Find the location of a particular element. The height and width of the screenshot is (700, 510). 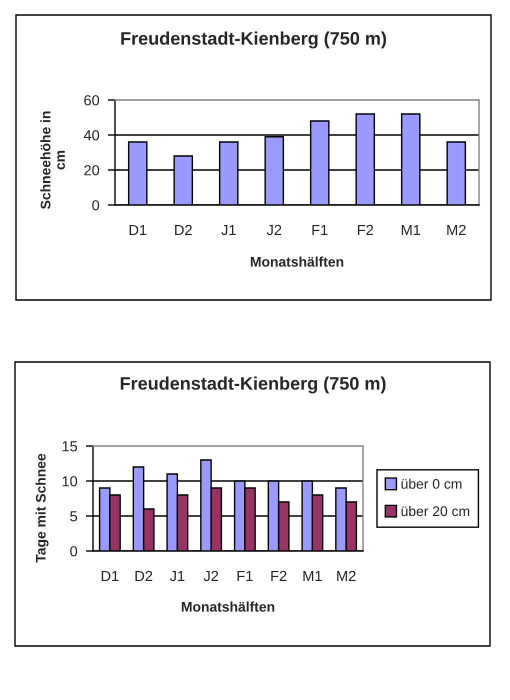

legend-label: über 0 cm is located at coordinates (432, 483).